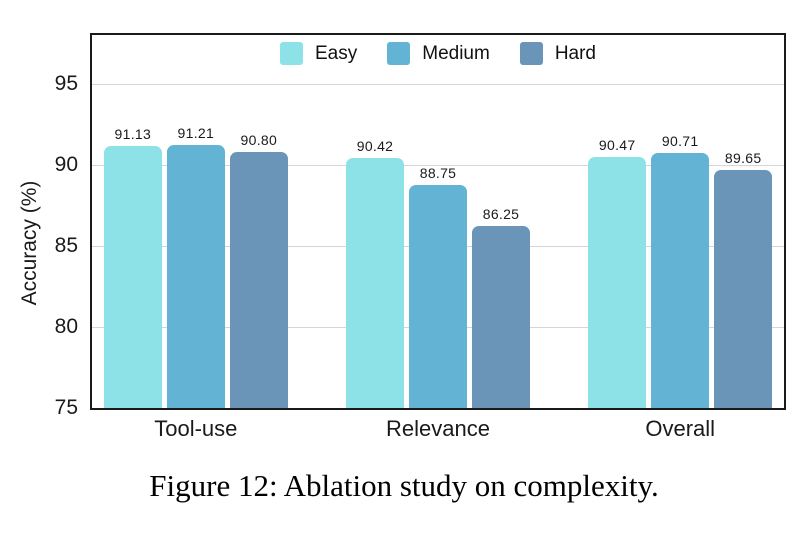 The height and width of the screenshot is (542, 808). Describe the element at coordinates (680, 428) in the screenshot. I see `x-tick-label-overall: Overall` at that location.